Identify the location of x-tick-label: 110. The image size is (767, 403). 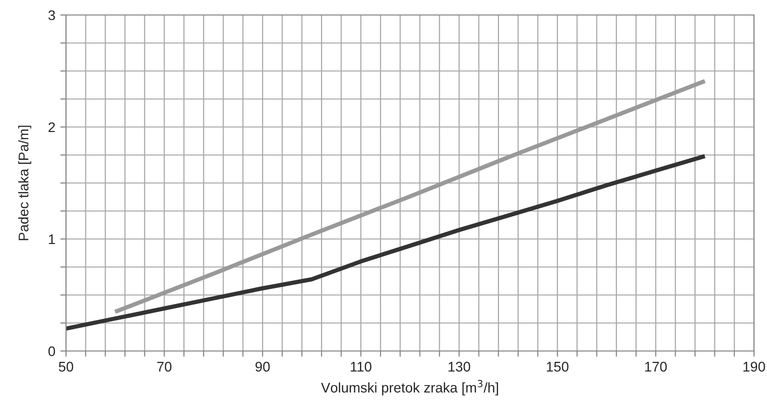
(361, 367).